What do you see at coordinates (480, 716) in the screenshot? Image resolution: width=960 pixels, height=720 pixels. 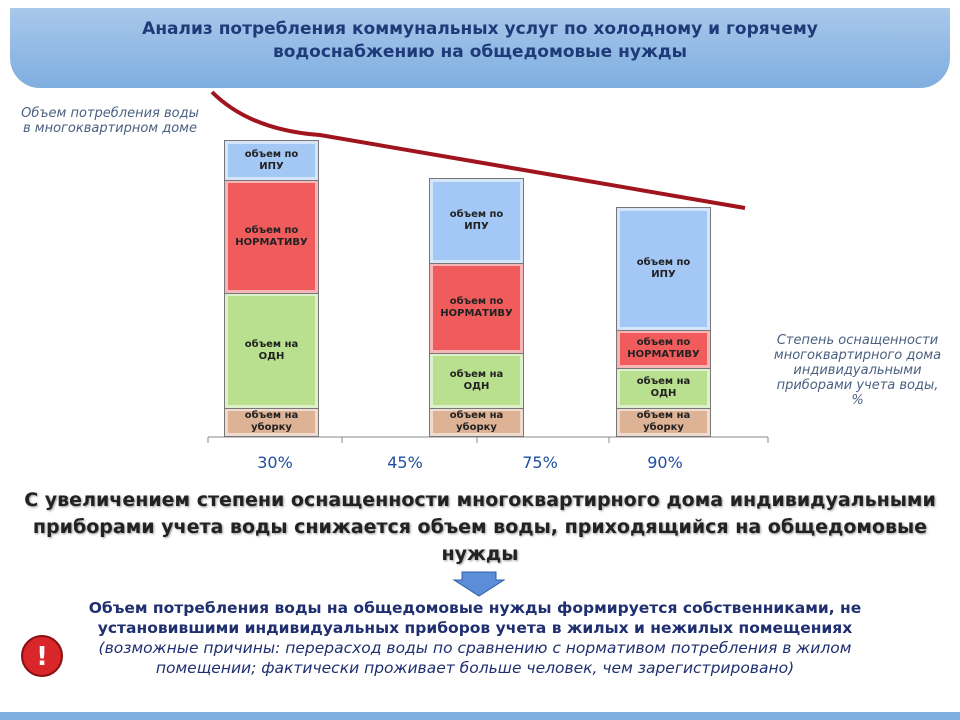 I see `bottom-bar` at bounding box center [480, 716].